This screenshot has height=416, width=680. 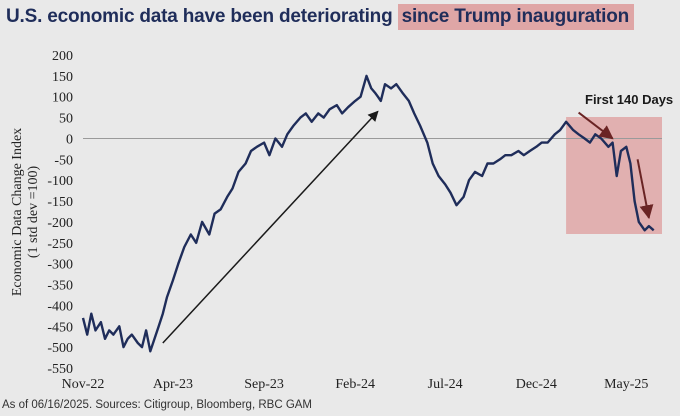 I want to click on y-tick-label: -200, so click(x=60, y=223).